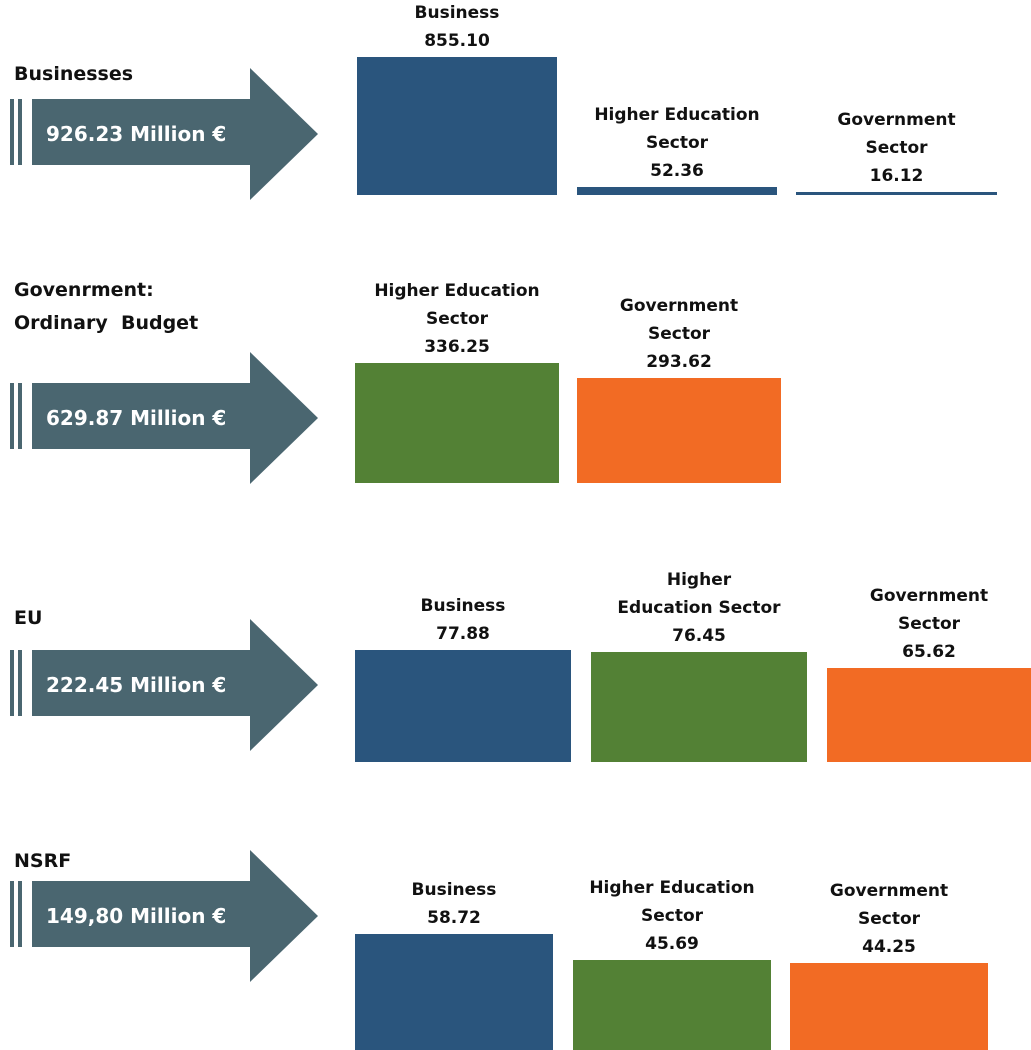  What do you see at coordinates (457, 27) in the screenshot?
I see `bar-label-business: Business 855.10` at bounding box center [457, 27].